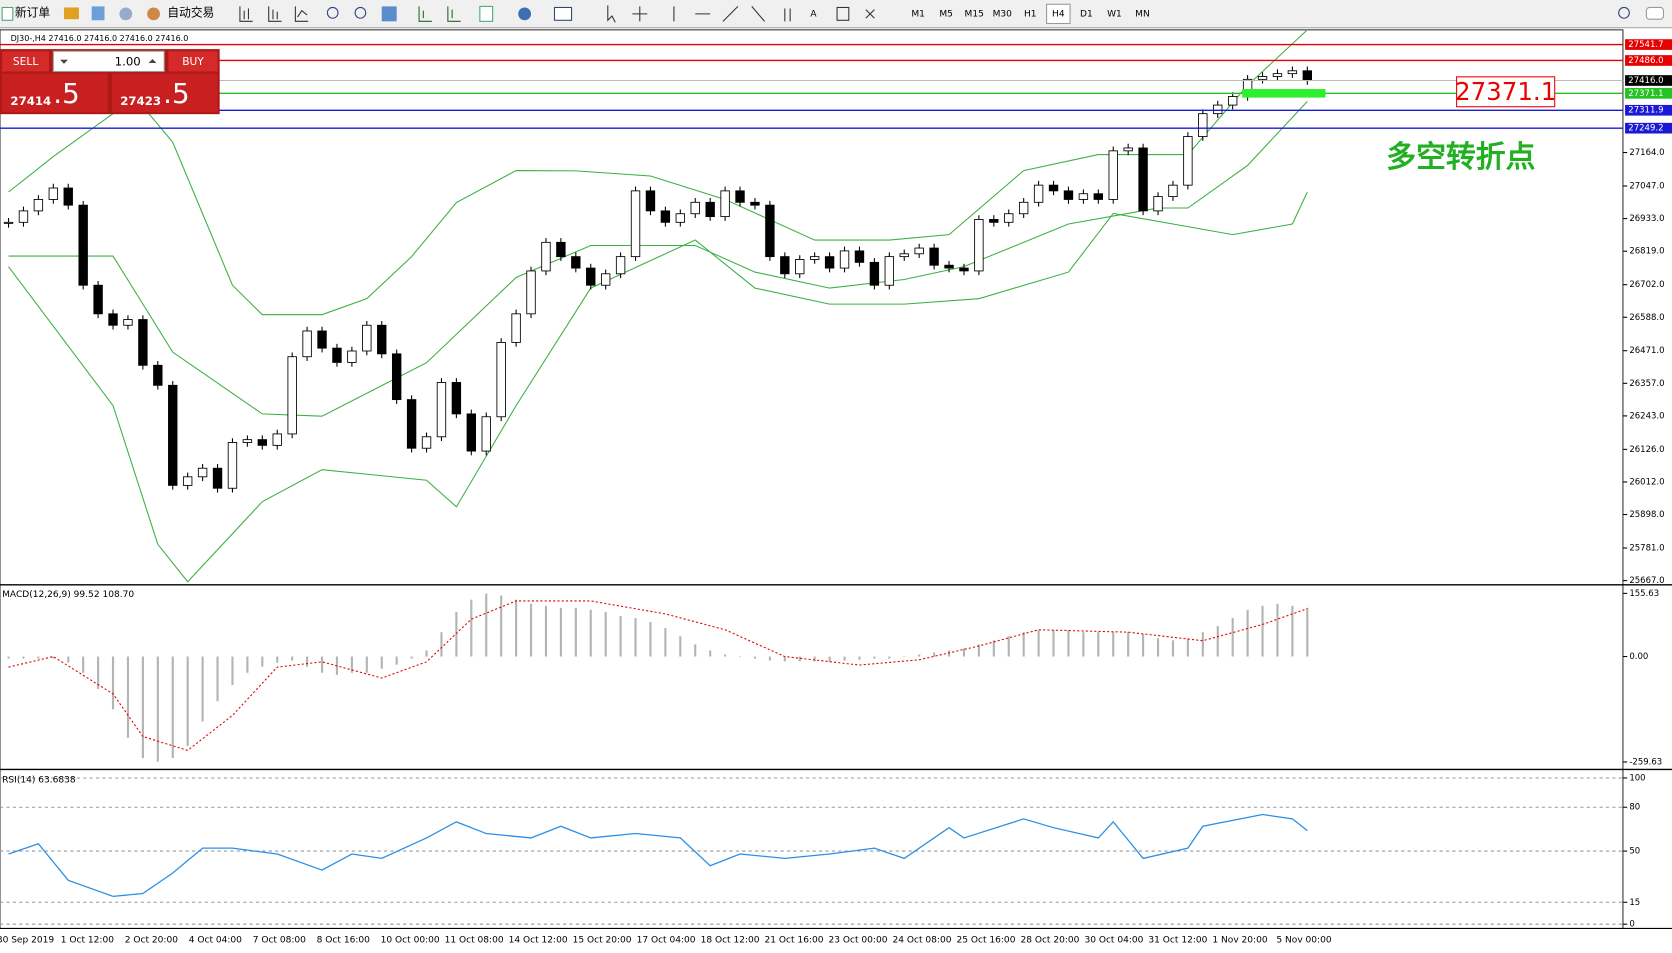  What do you see at coordinates (1634, 903) in the screenshot?
I see `y-tick-label: 15` at bounding box center [1634, 903].